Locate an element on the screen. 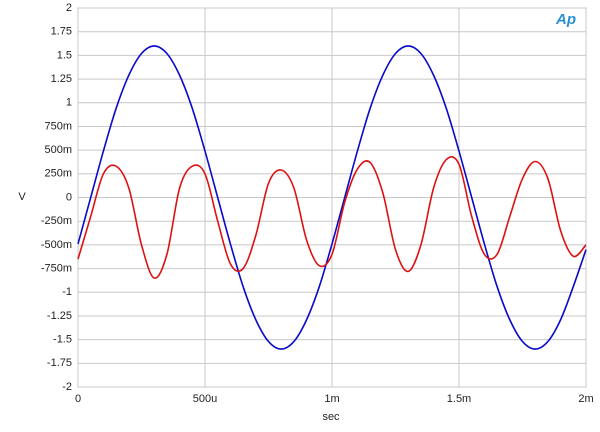 The width and height of the screenshot is (600, 432). y-tick-label: 1.25 is located at coordinates (61, 79).